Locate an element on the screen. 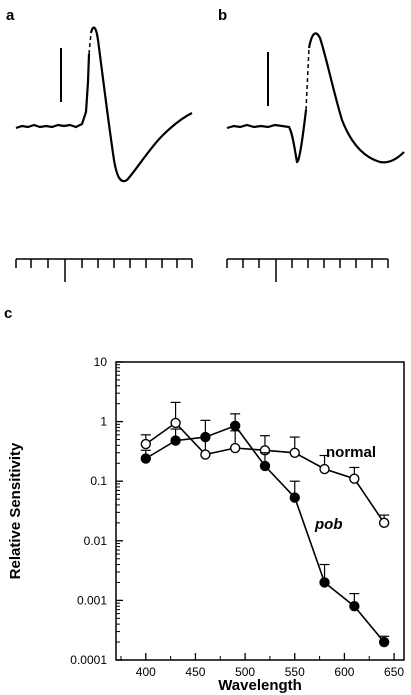  y-tick-label: 0.01 is located at coordinates (96, 541).